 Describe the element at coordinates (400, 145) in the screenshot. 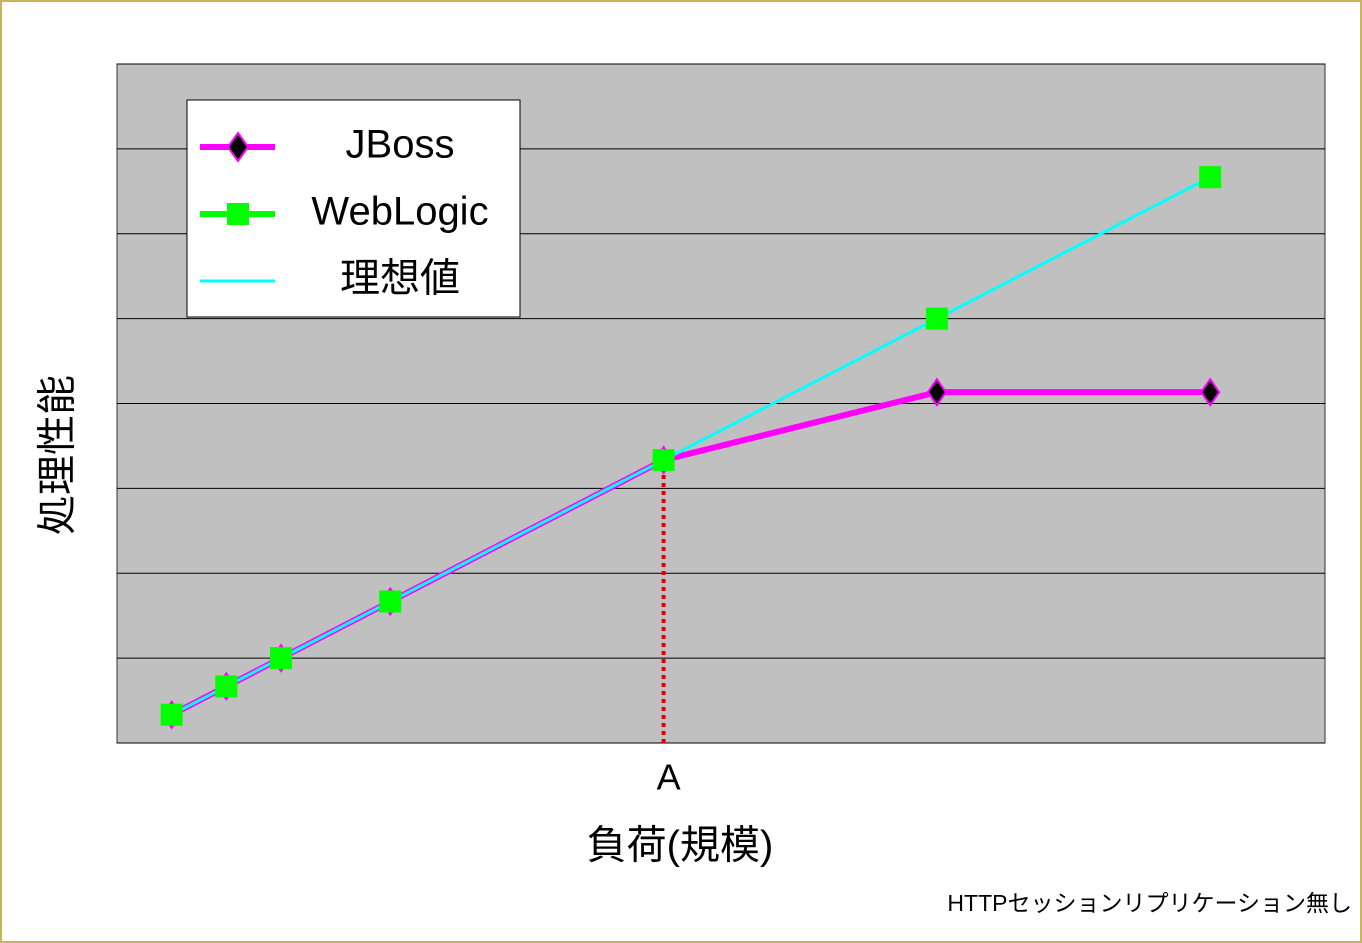

I see `legend-label: JBoss` at that location.